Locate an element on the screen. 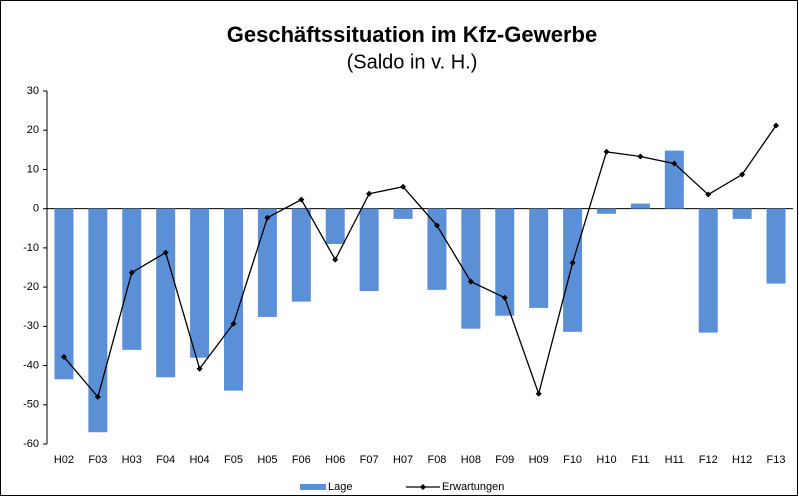 Image resolution: width=799 pixels, height=497 pixels. x-tick-label: F12 is located at coordinates (708, 460).